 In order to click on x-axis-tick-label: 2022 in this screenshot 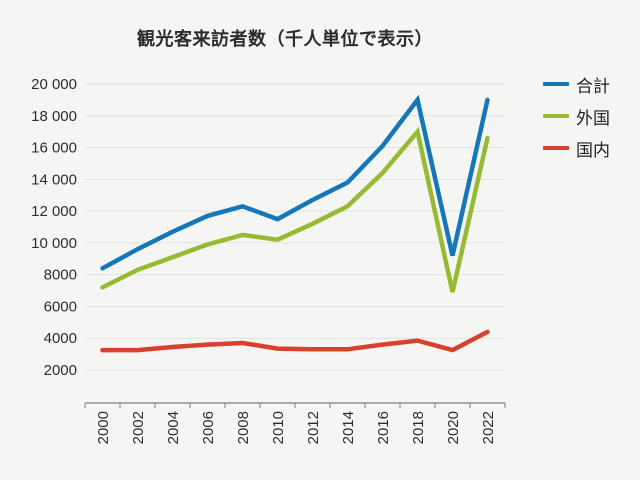, I will do `click(488, 427)`.